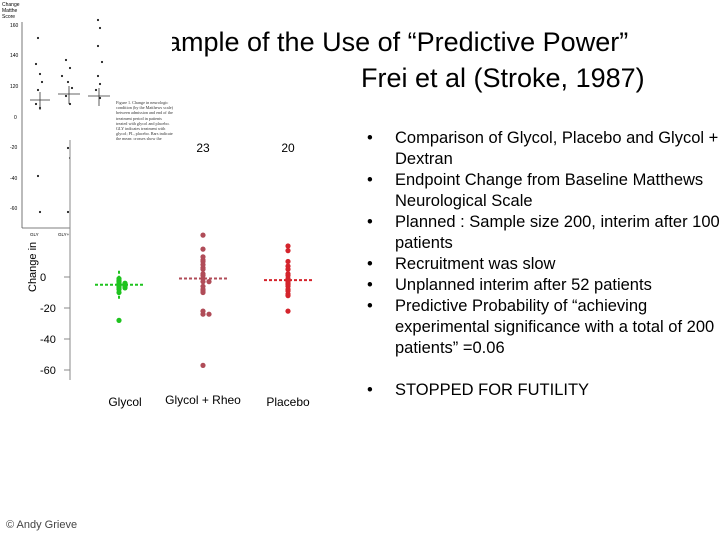  I want to click on chart-x-labels: Glycol Glycol + Rheo Placebo, so click(209, 401).